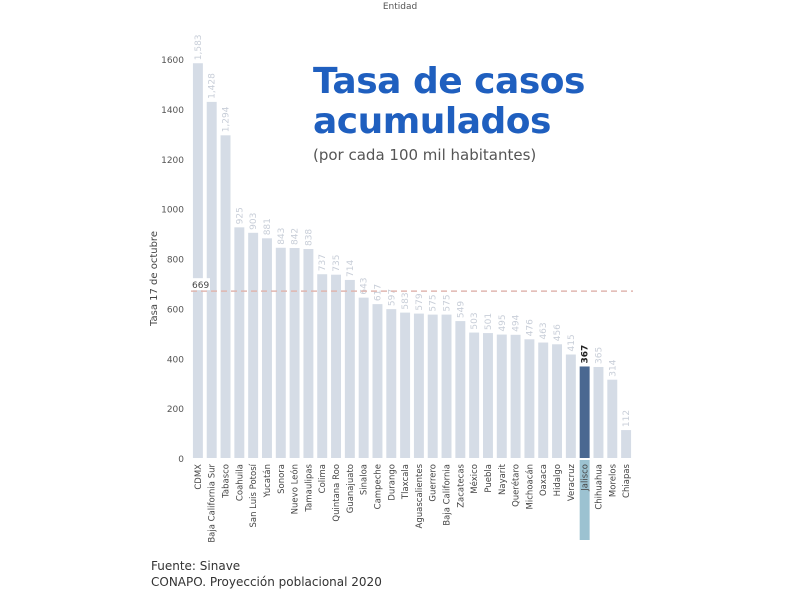 The height and width of the screenshot is (600, 800). What do you see at coordinates (425, 155) in the screenshot?
I see `chart-subtitle: (por cada 100 mil habitantes)` at bounding box center [425, 155].